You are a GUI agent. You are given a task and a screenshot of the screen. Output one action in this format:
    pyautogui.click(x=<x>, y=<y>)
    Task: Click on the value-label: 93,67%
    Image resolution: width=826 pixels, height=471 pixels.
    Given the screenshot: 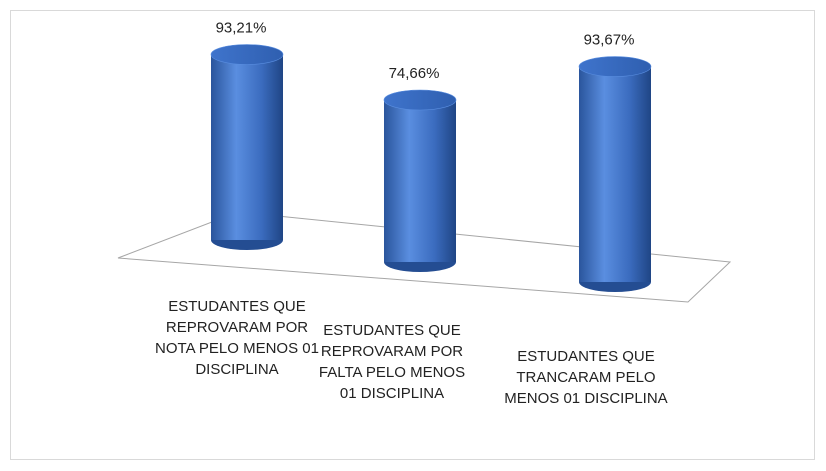 What is the action you would take?
    pyautogui.click(x=609, y=40)
    